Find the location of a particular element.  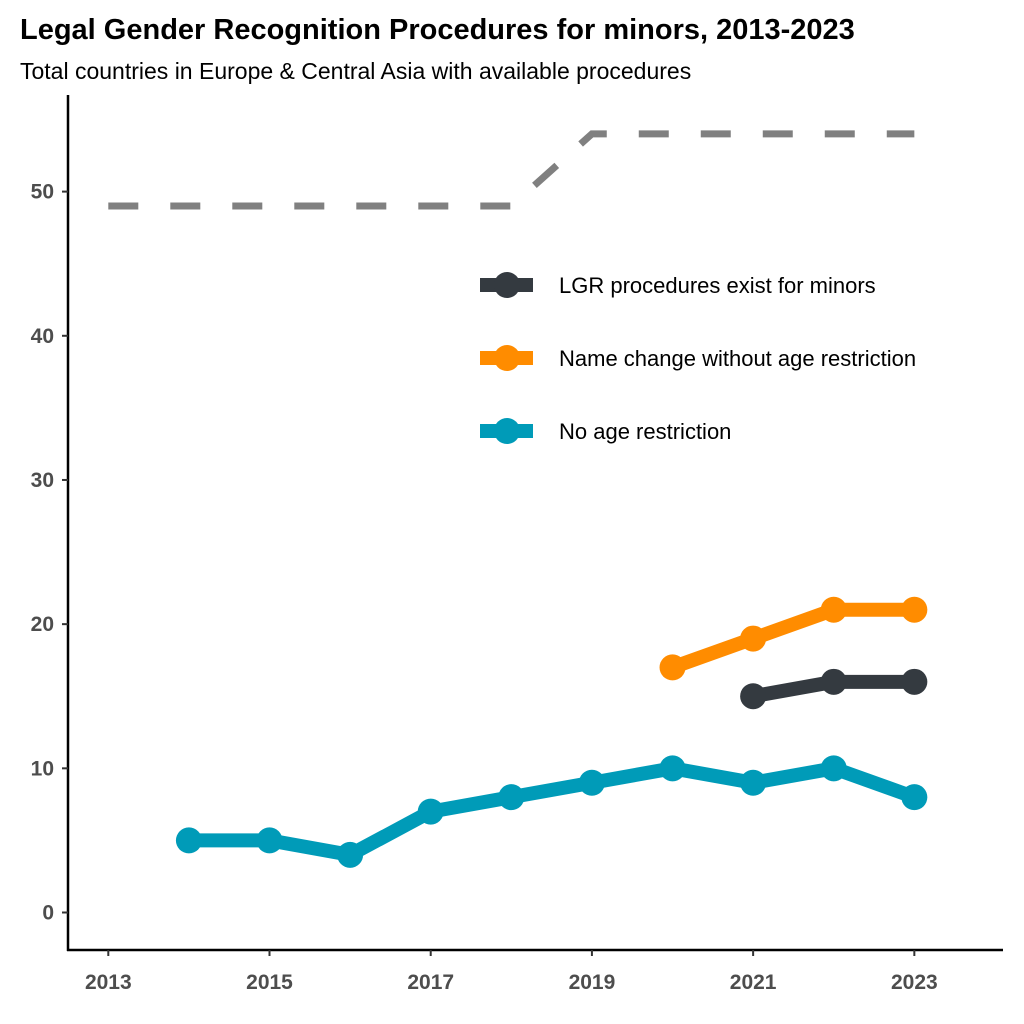

y-tick-label: 30 is located at coordinates (42, 480).